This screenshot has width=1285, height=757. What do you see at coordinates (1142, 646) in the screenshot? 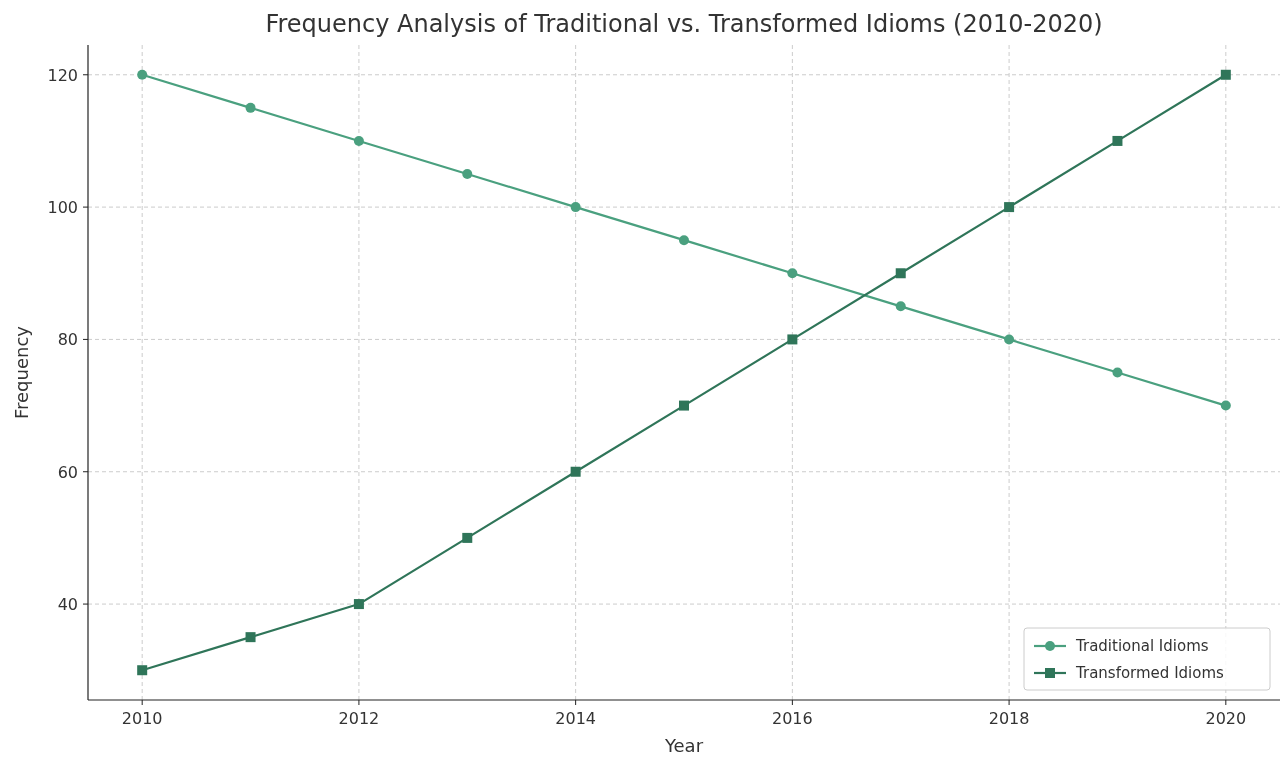
I see `legend-label: Traditional Idioms` at bounding box center [1142, 646].